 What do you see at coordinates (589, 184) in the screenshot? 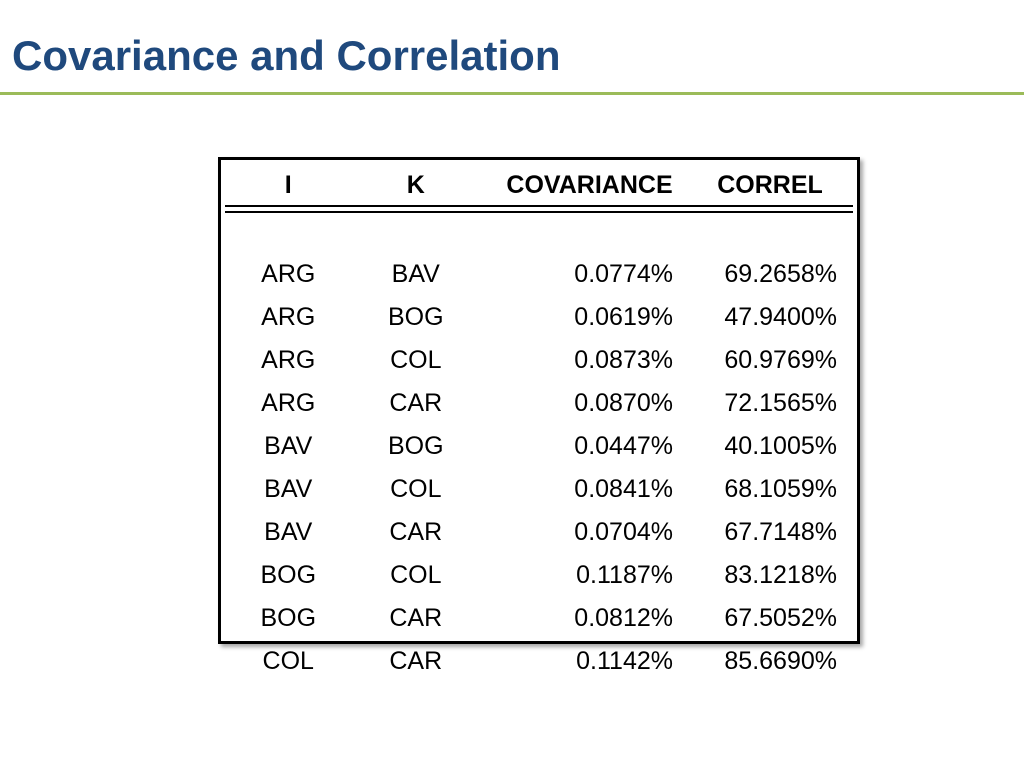
I see `header-covariance: COVARIANCE` at bounding box center [589, 184].